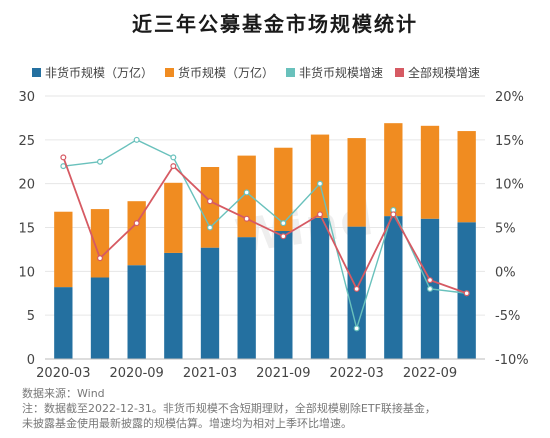 Image resolution: width=550 pixels, height=438 pixels. Describe the element at coordinates (357, 373) in the screenshot. I see `x-tick-label: 2022-03` at that location.